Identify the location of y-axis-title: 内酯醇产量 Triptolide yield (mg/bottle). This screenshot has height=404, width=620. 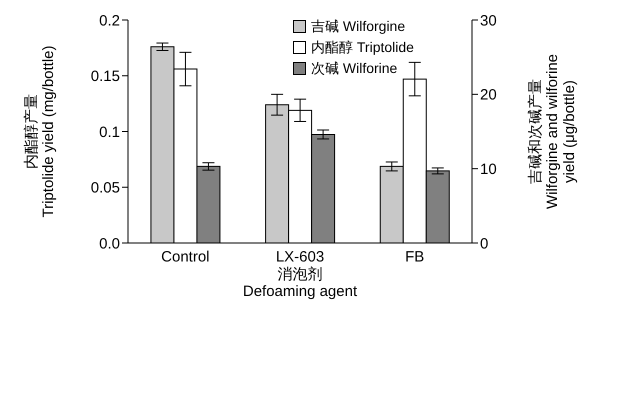
(40, 131).